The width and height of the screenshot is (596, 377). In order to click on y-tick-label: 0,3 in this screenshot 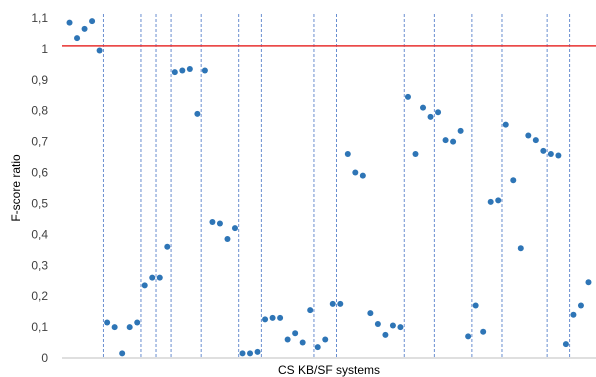, I will do `click(39, 265)`.